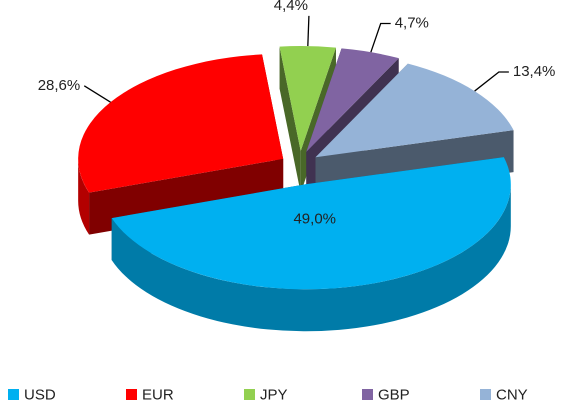 The height and width of the screenshot is (403, 588). What do you see at coordinates (59, 85) in the screenshot?
I see `data-label: 28,6%` at bounding box center [59, 85].